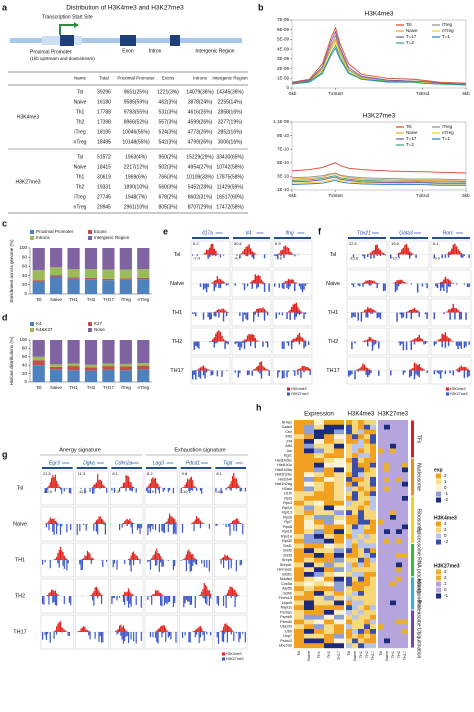  I want to click on legend-label: Naive, so click(412, 30).